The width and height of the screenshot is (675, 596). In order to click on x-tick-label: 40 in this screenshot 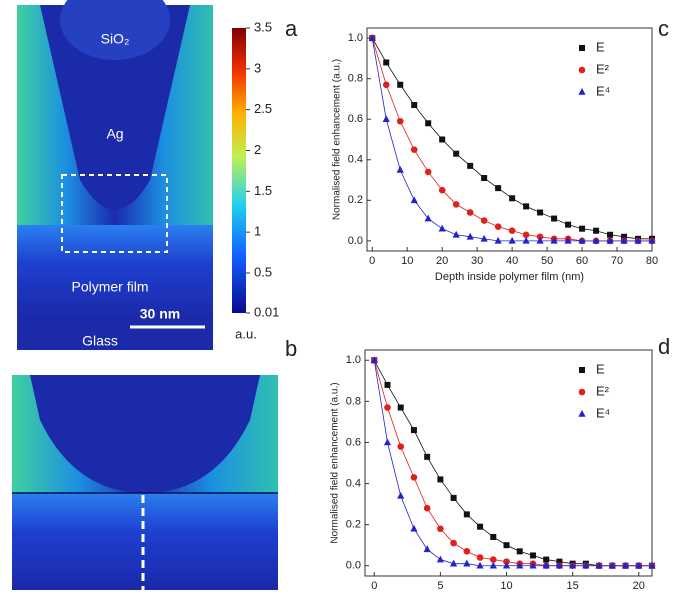, I will do `click(512, 261)`.